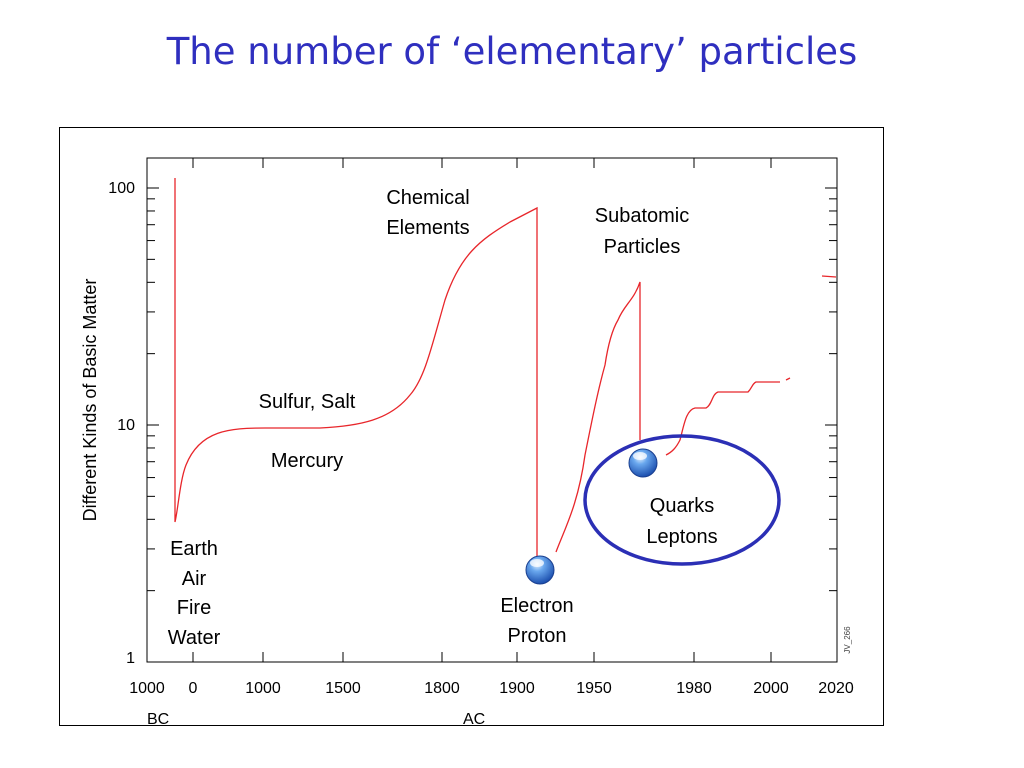  I want to click on y-axis-label: Different Kinds of Basic Matter, so click(90, 400).